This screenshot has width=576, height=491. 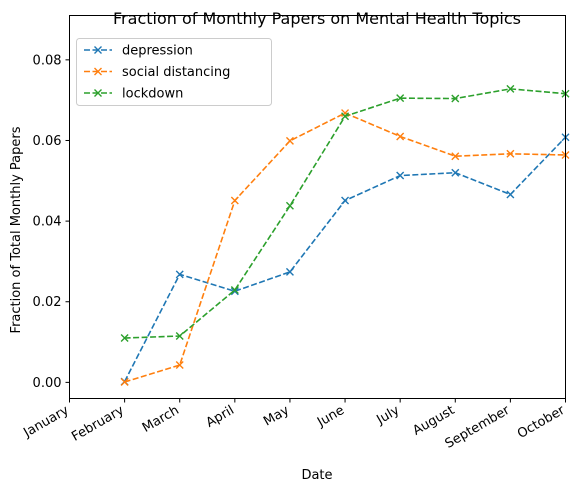 I want to click on legend-label: social distancing, so click(x=176, y=72).